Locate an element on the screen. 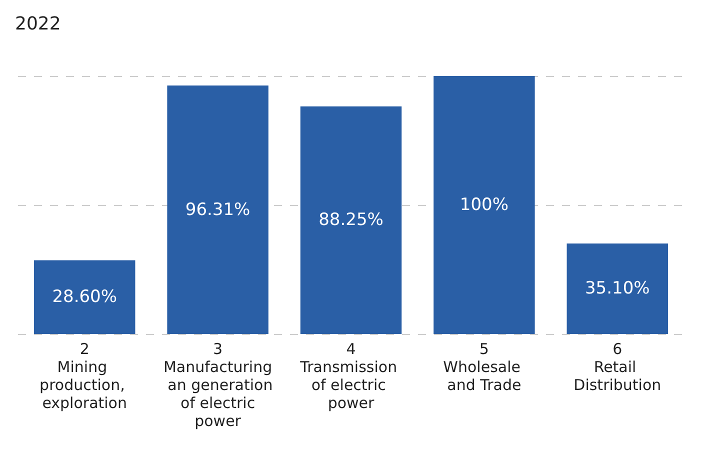 Image resolution: width=702 pixels, height=450 pixels. data-label: 35.10% is located at coordinates (617, 288).